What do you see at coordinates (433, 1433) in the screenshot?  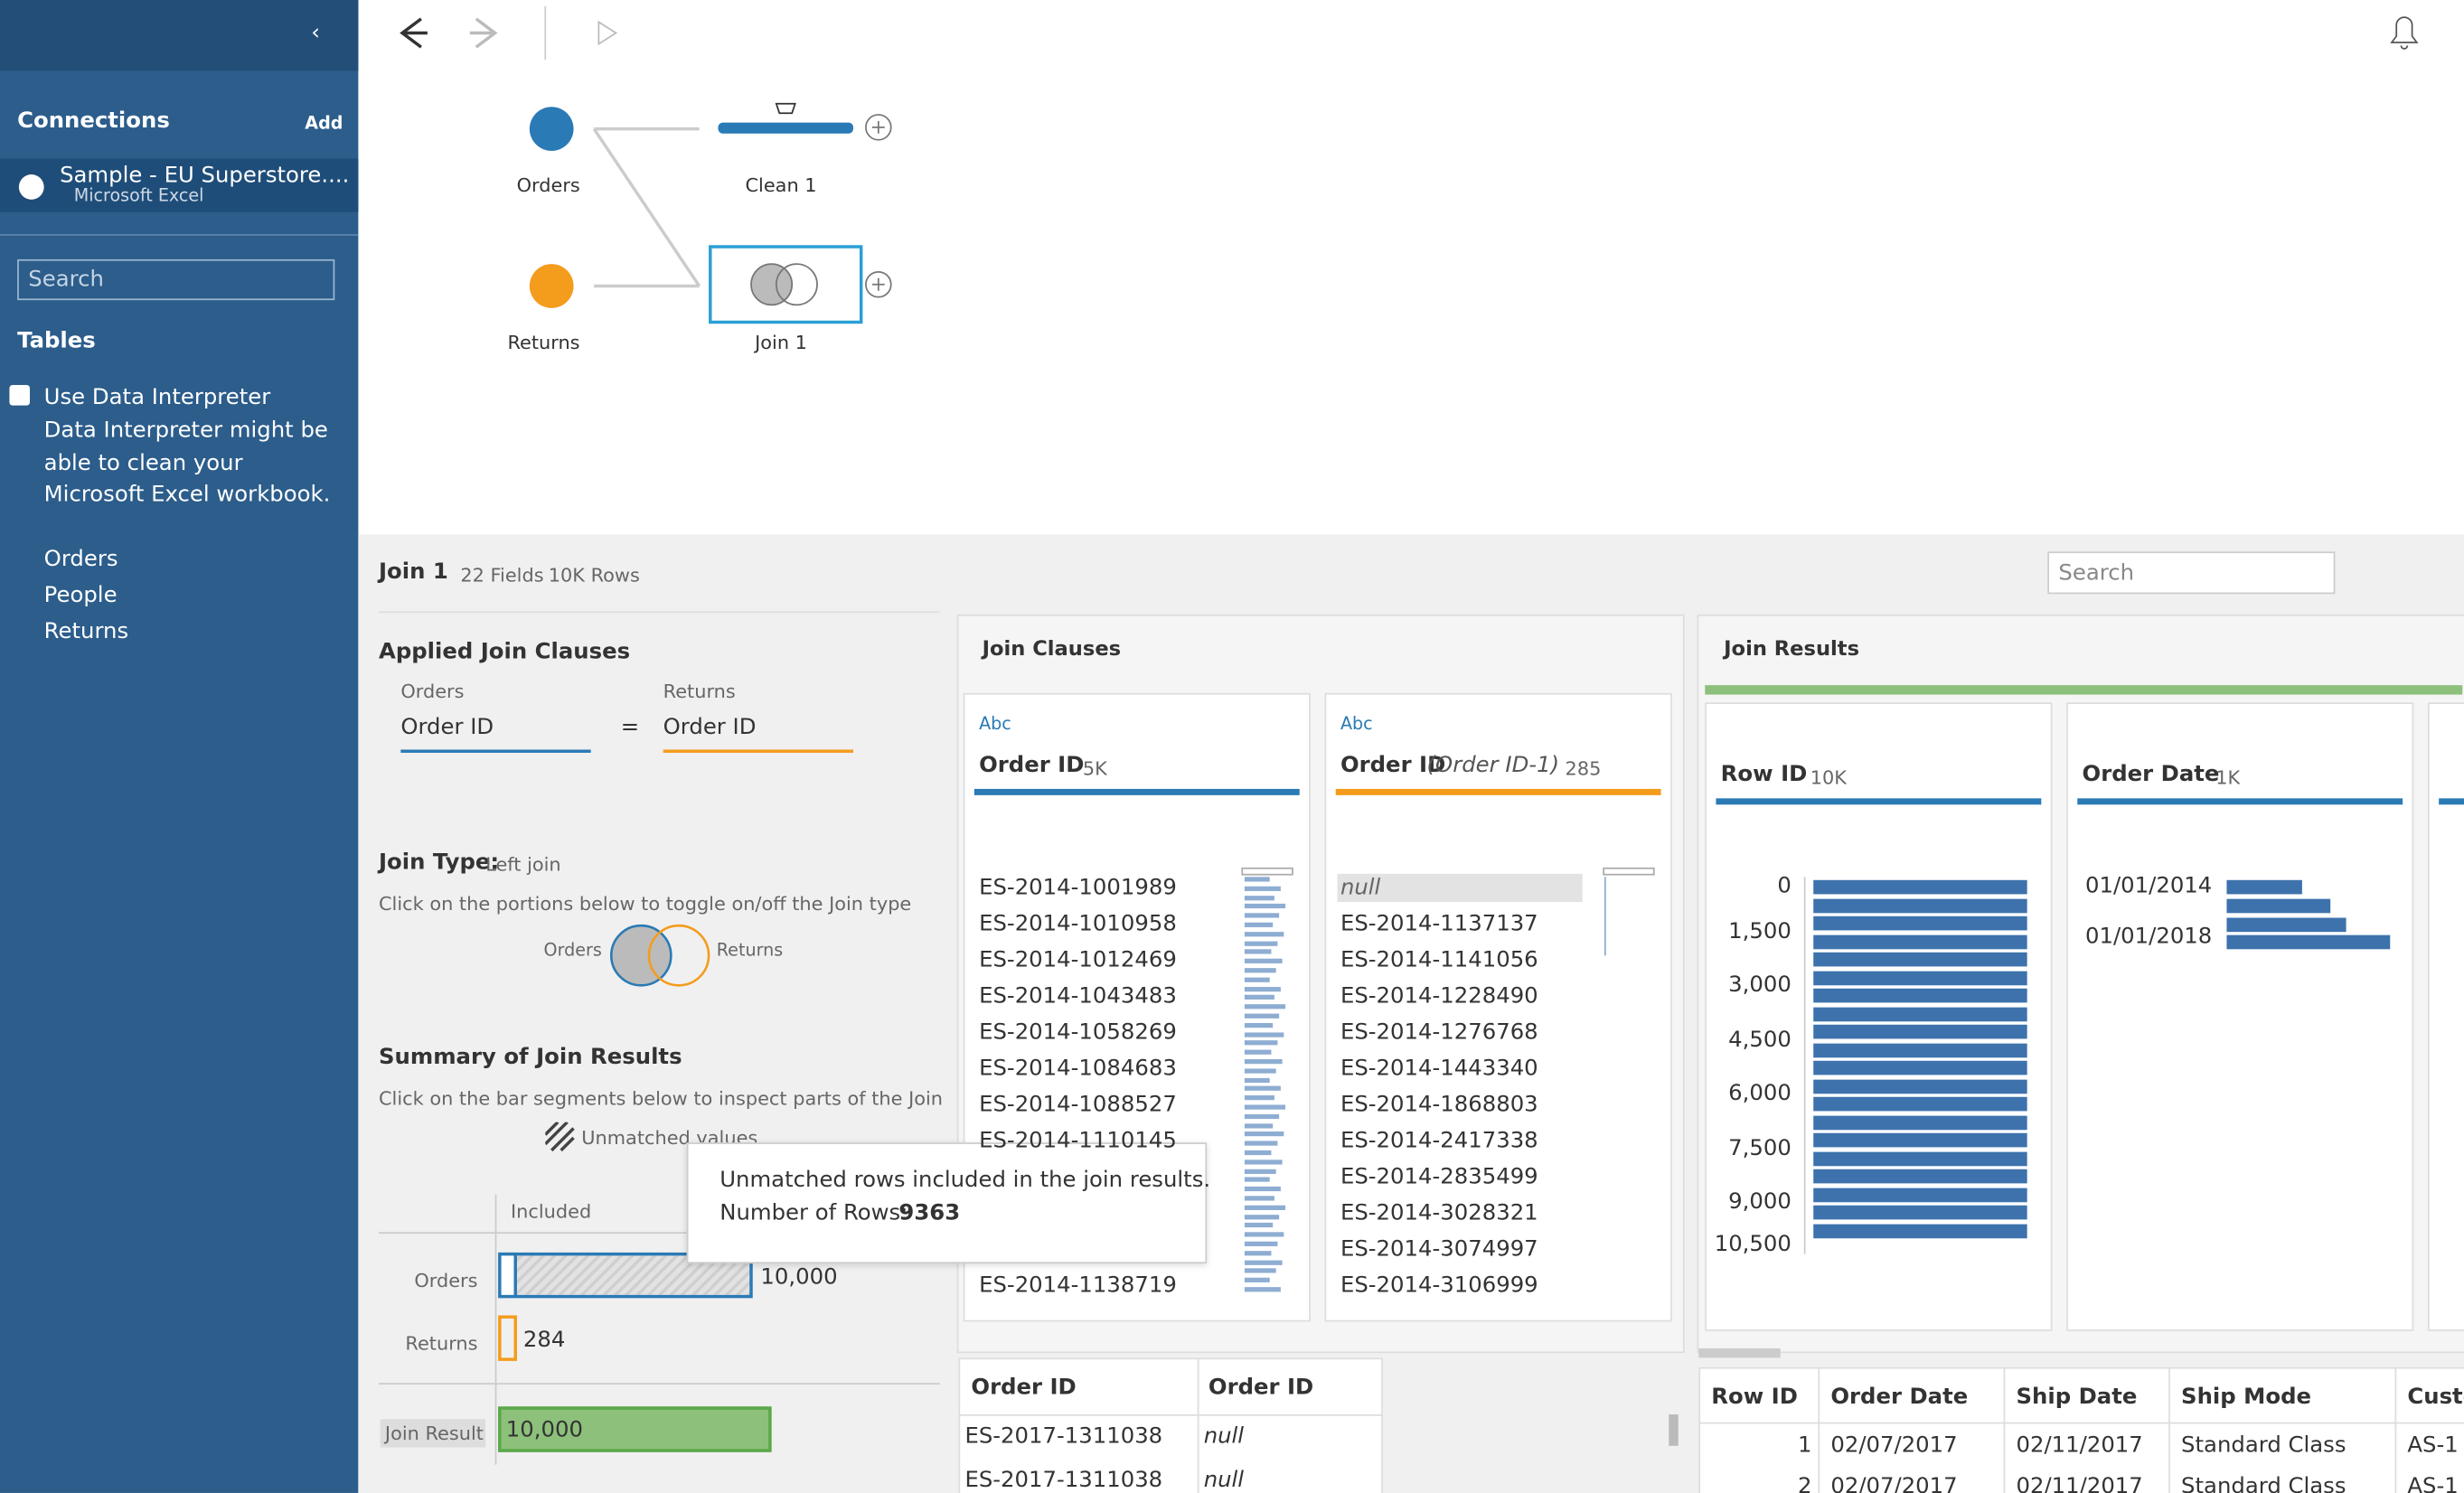 I see `join-label-bg` at bounding box center [433, 1433].